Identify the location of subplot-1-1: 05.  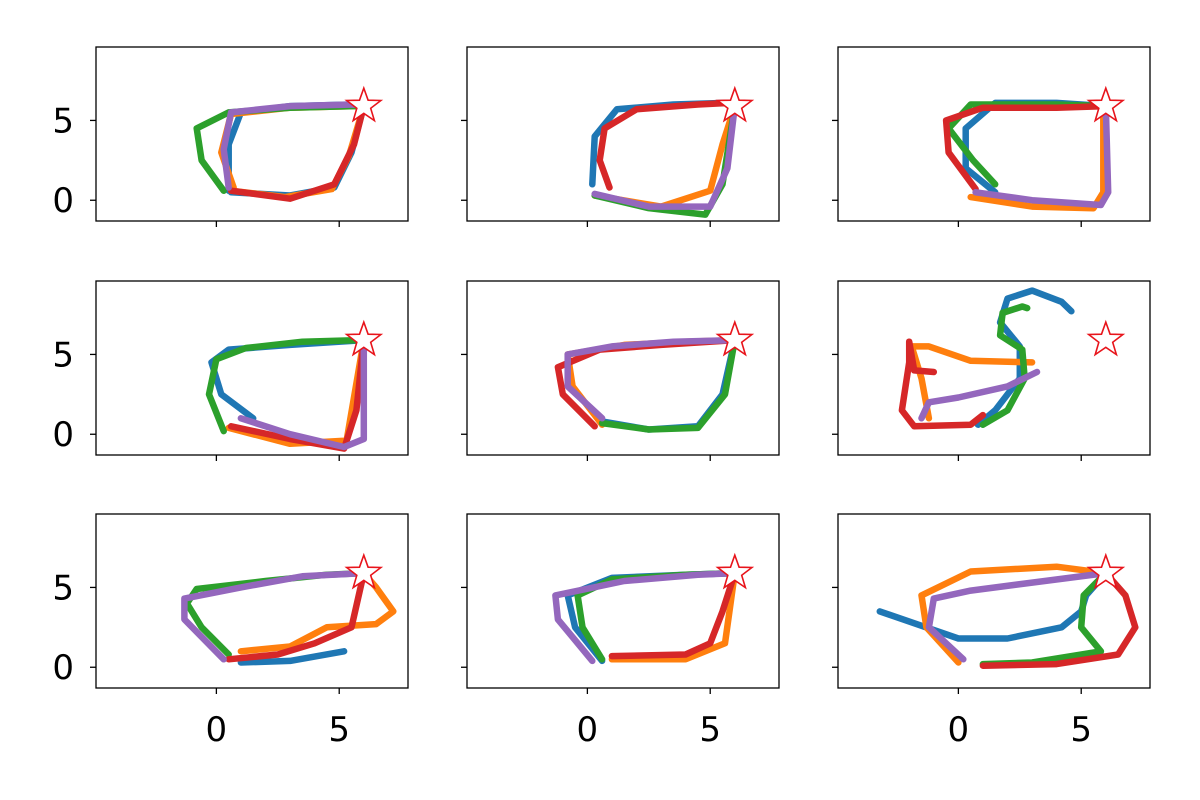
(230, 136).